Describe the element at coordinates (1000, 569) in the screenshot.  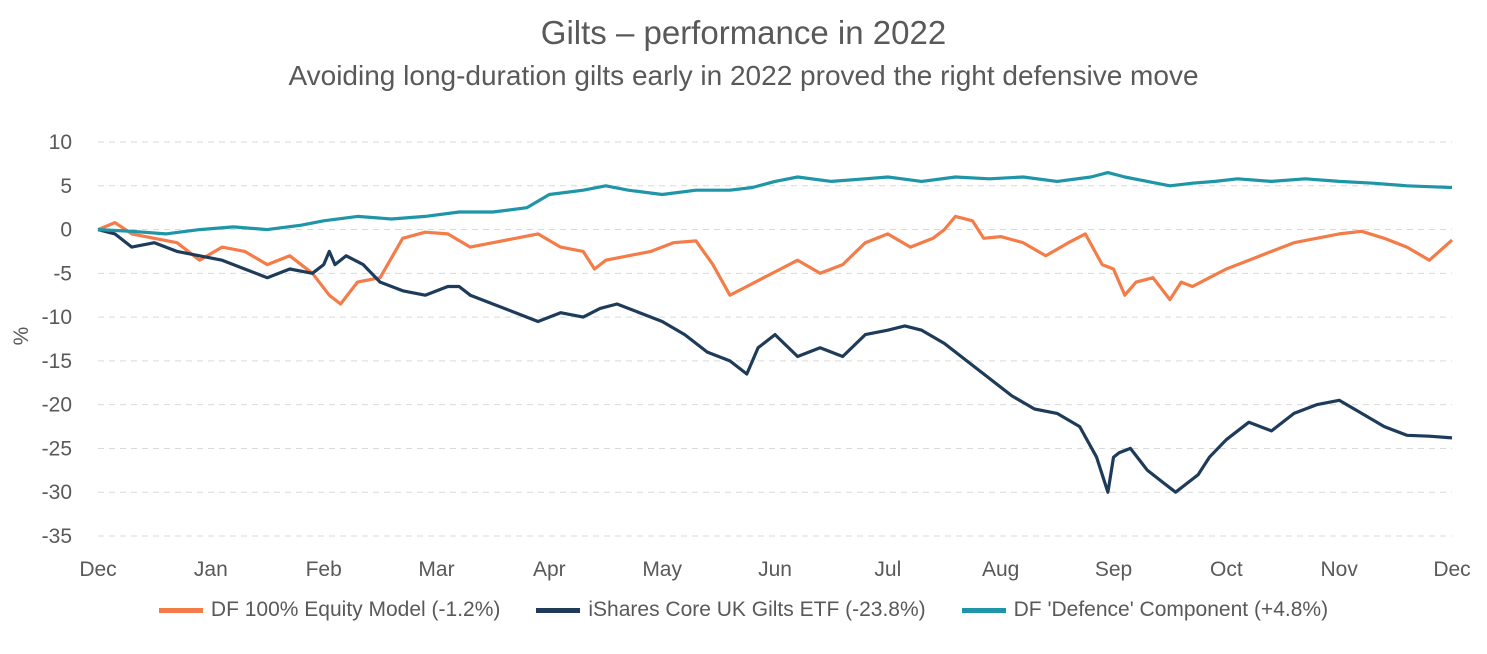
I see `x-tick-label: Aug` at that location.